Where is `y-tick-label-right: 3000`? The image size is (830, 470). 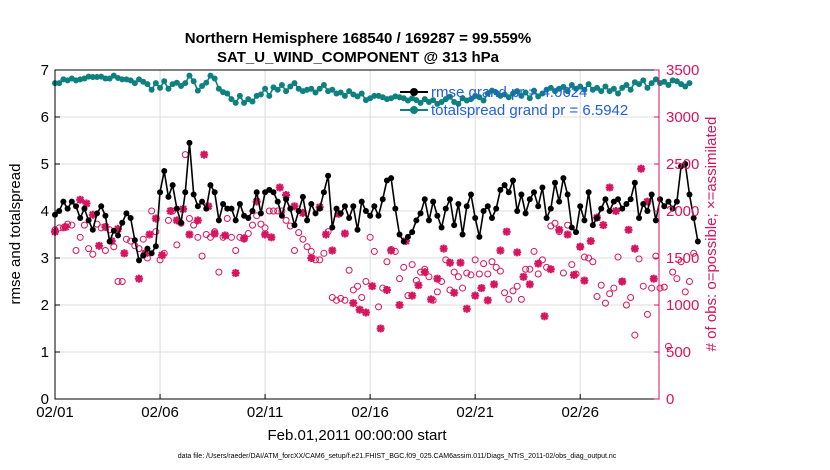
y-tick-label-right: 3000 is located at coordinates (682, 117).